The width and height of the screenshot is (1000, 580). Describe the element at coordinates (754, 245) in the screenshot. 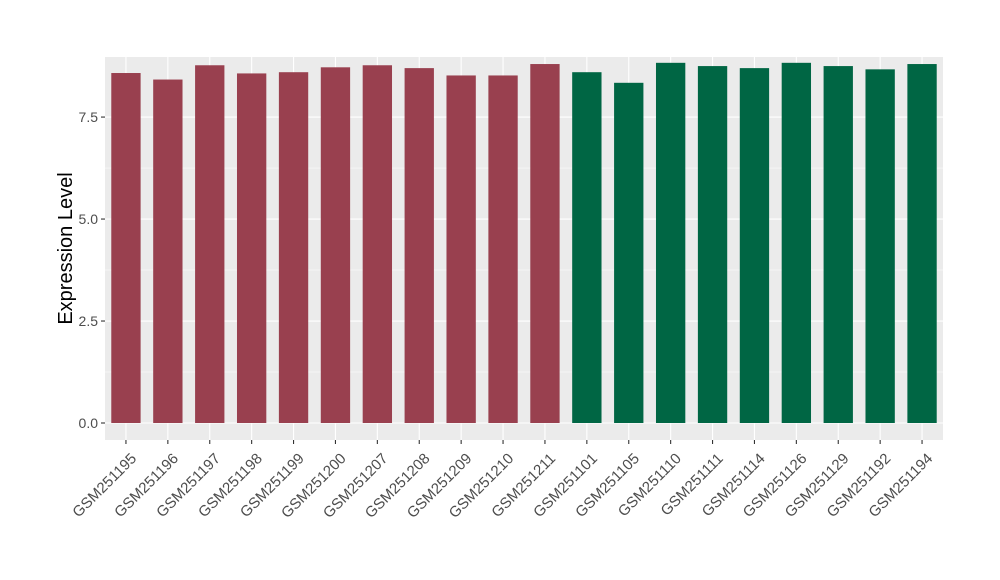

I see `bar-GSM251114` at that location.